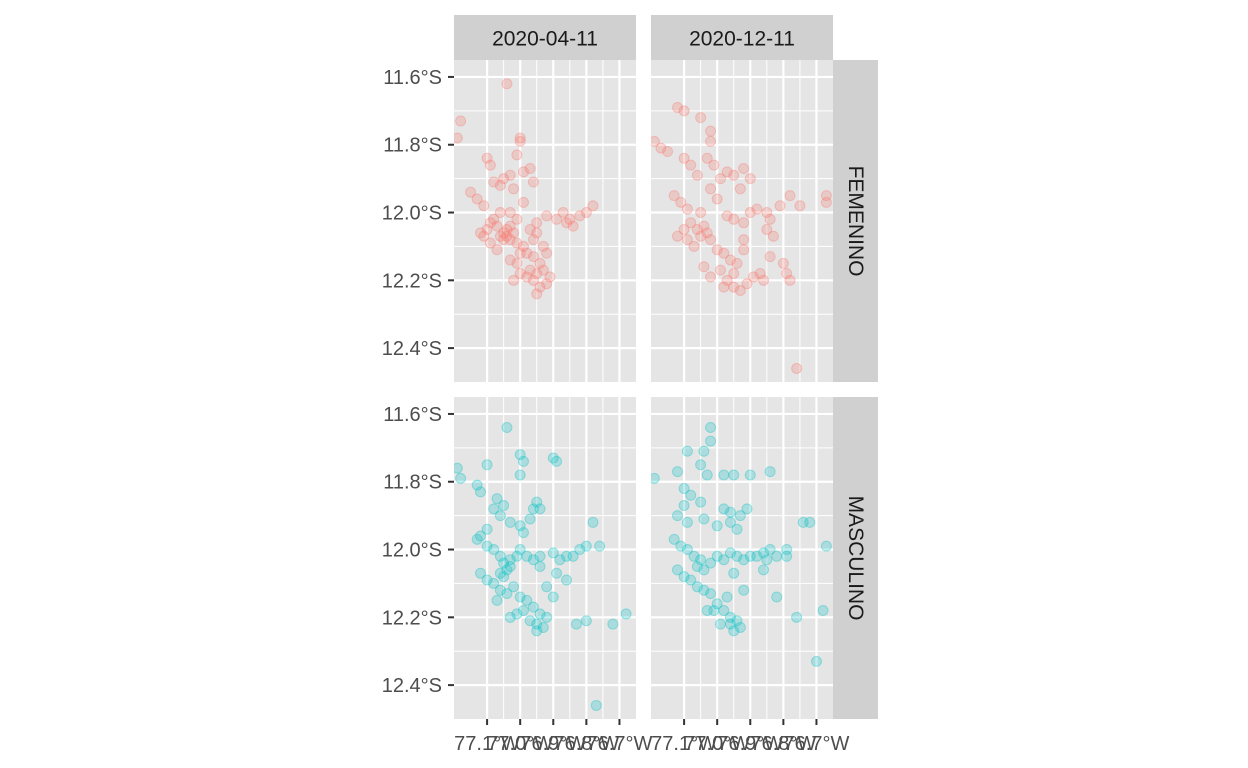  I want to click on y-tick-label: 12.4°S, so click(412, 349).